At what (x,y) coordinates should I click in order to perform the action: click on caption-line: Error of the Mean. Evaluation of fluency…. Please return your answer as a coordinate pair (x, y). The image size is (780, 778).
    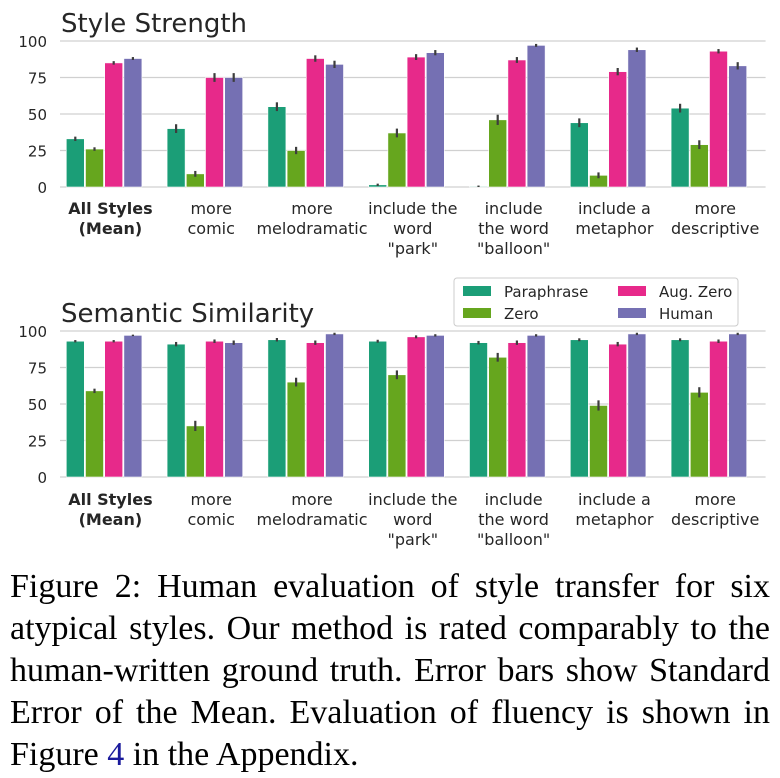
    Looking at the image, I should click on (390, 712).